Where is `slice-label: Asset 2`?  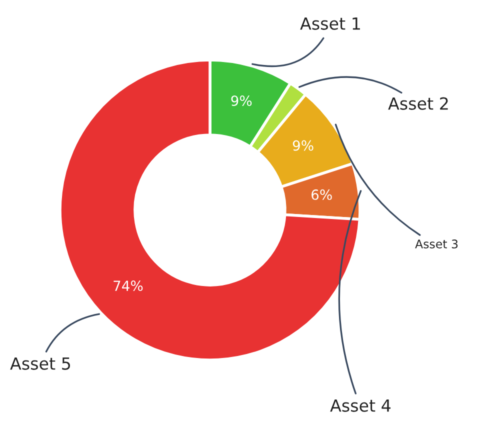
slice-label: Asset 2 is located at coordinates (418, 103).